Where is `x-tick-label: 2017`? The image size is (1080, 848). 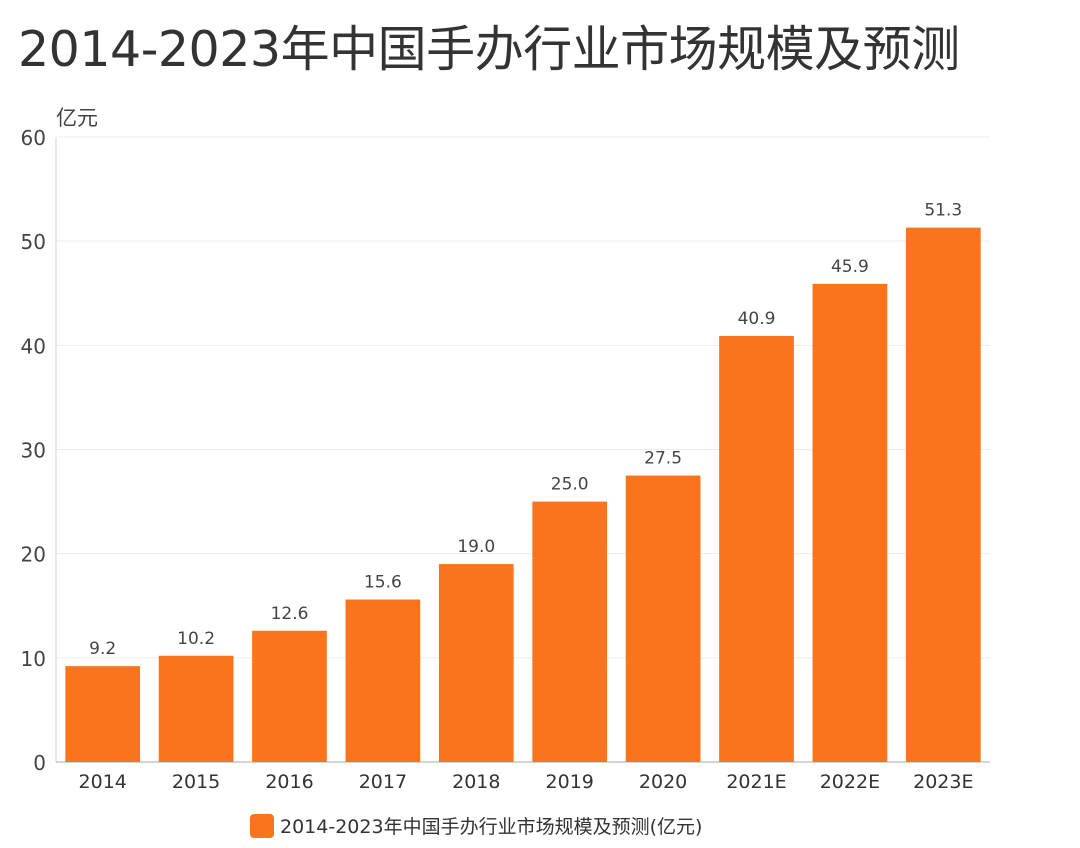
x-tick-label: 2017 is located at coordinates (383, 782).